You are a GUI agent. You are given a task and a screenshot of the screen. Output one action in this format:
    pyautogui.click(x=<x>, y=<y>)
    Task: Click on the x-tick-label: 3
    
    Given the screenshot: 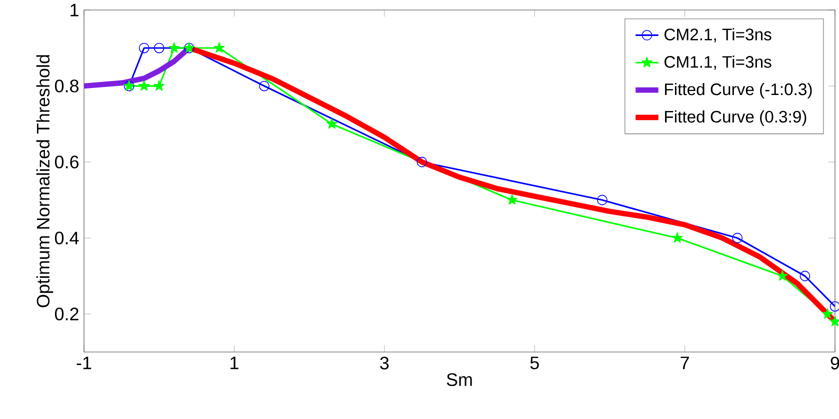 What is the action you would take?
    pyautogui.click(x=384, y=363)
    